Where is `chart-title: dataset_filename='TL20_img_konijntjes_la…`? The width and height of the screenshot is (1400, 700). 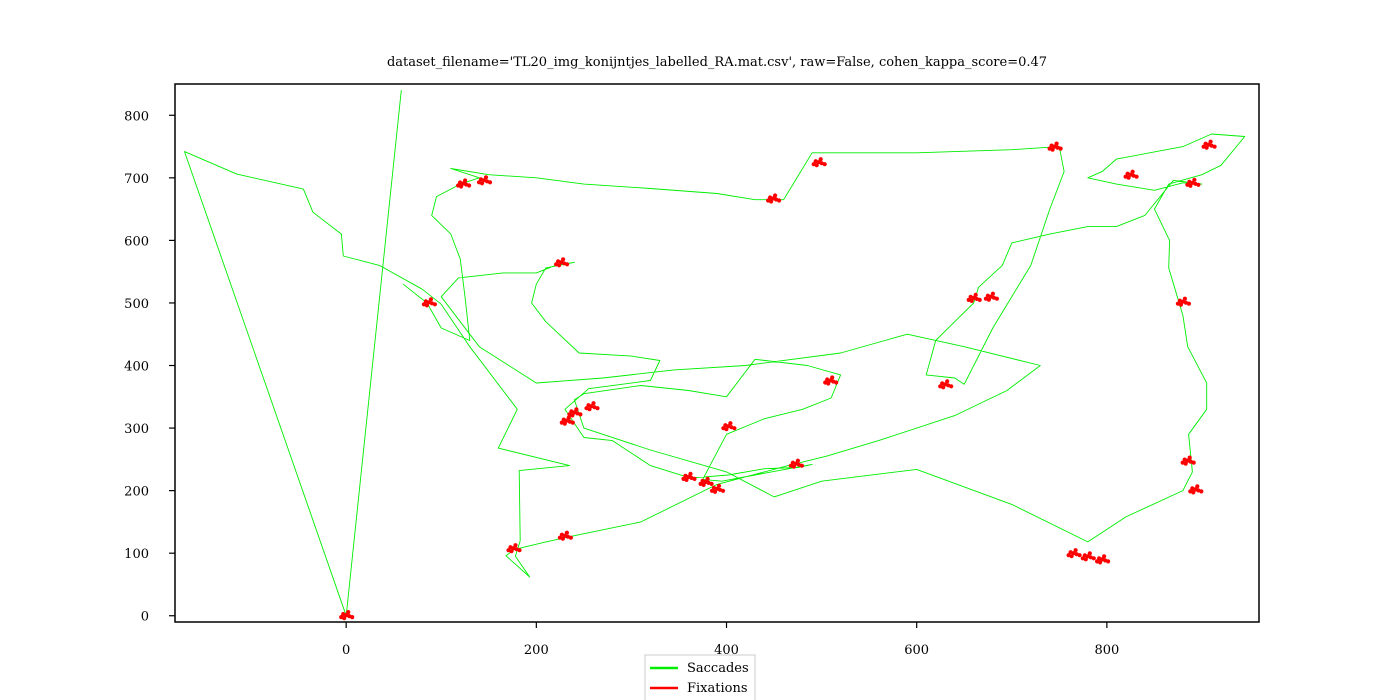
chart-title: dataset_filename='TL20_img_konijntjes_la… is located at coordinates (717, 62).